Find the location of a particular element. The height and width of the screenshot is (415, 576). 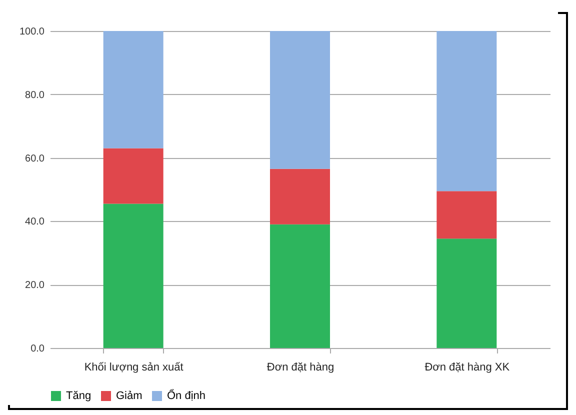

x-tick-label: Đơn đặt hàng is located at coordinates (300, 368).